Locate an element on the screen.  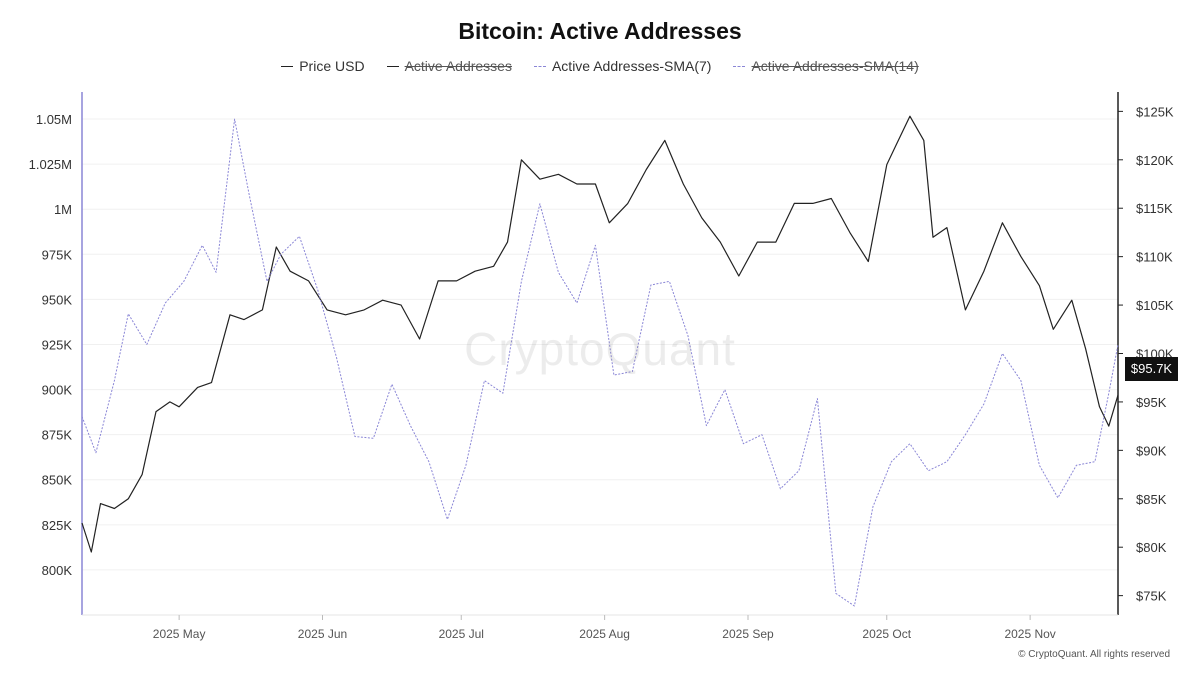
y-right-tick-label: $105K is located at coordinates (1155, 305).